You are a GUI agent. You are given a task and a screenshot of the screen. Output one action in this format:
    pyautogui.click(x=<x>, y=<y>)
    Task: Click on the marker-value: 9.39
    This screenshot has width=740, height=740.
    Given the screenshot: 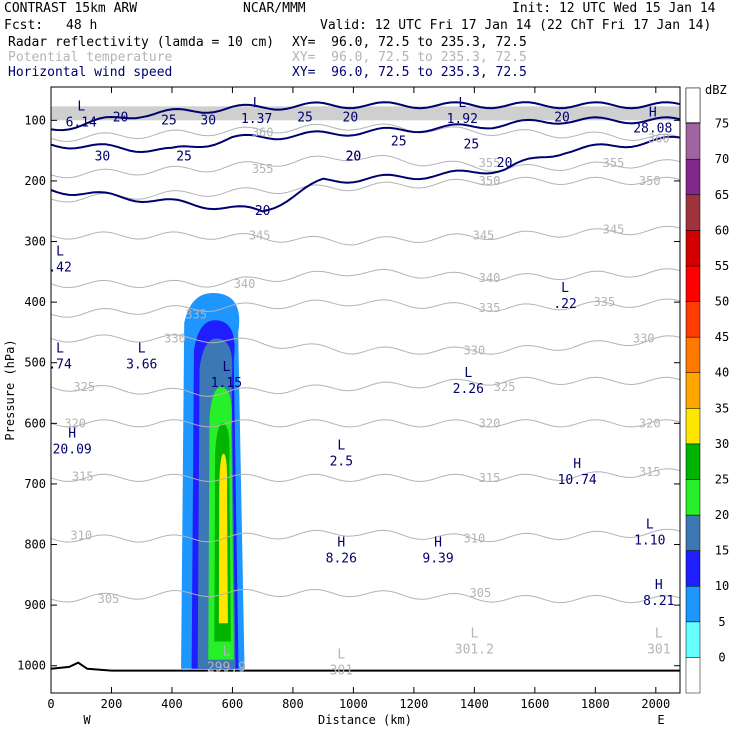 What is the action you would take?
    pyautogui.click(x=437, y=559)
    